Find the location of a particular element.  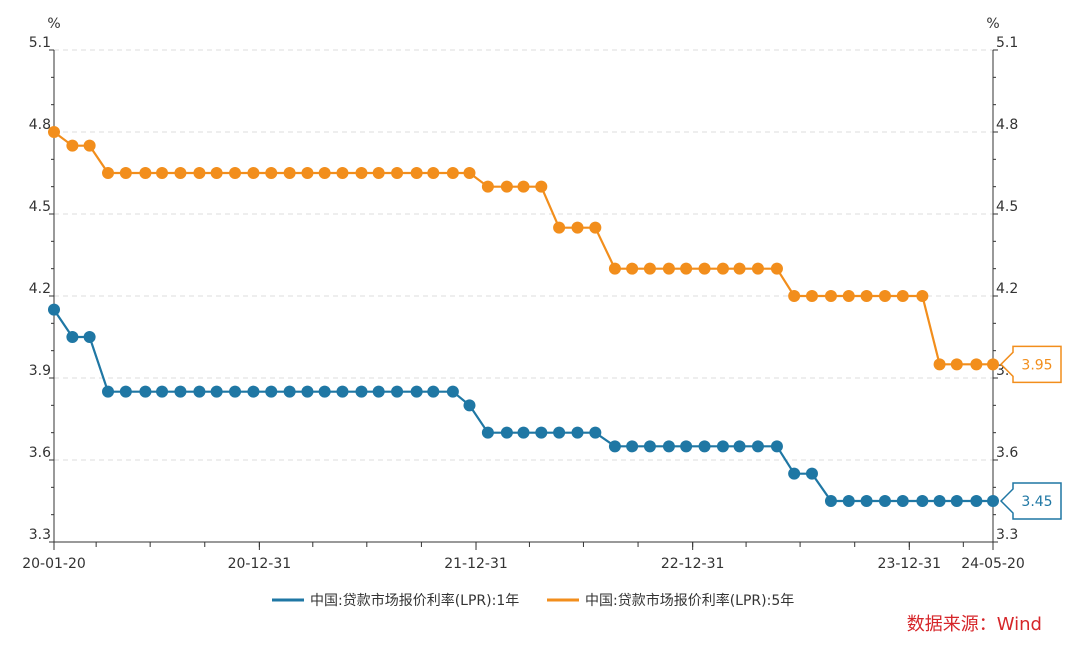

legend-label: 中国:贷款市场报价利率(LPR):5年 is located at coordinates (689, 600).